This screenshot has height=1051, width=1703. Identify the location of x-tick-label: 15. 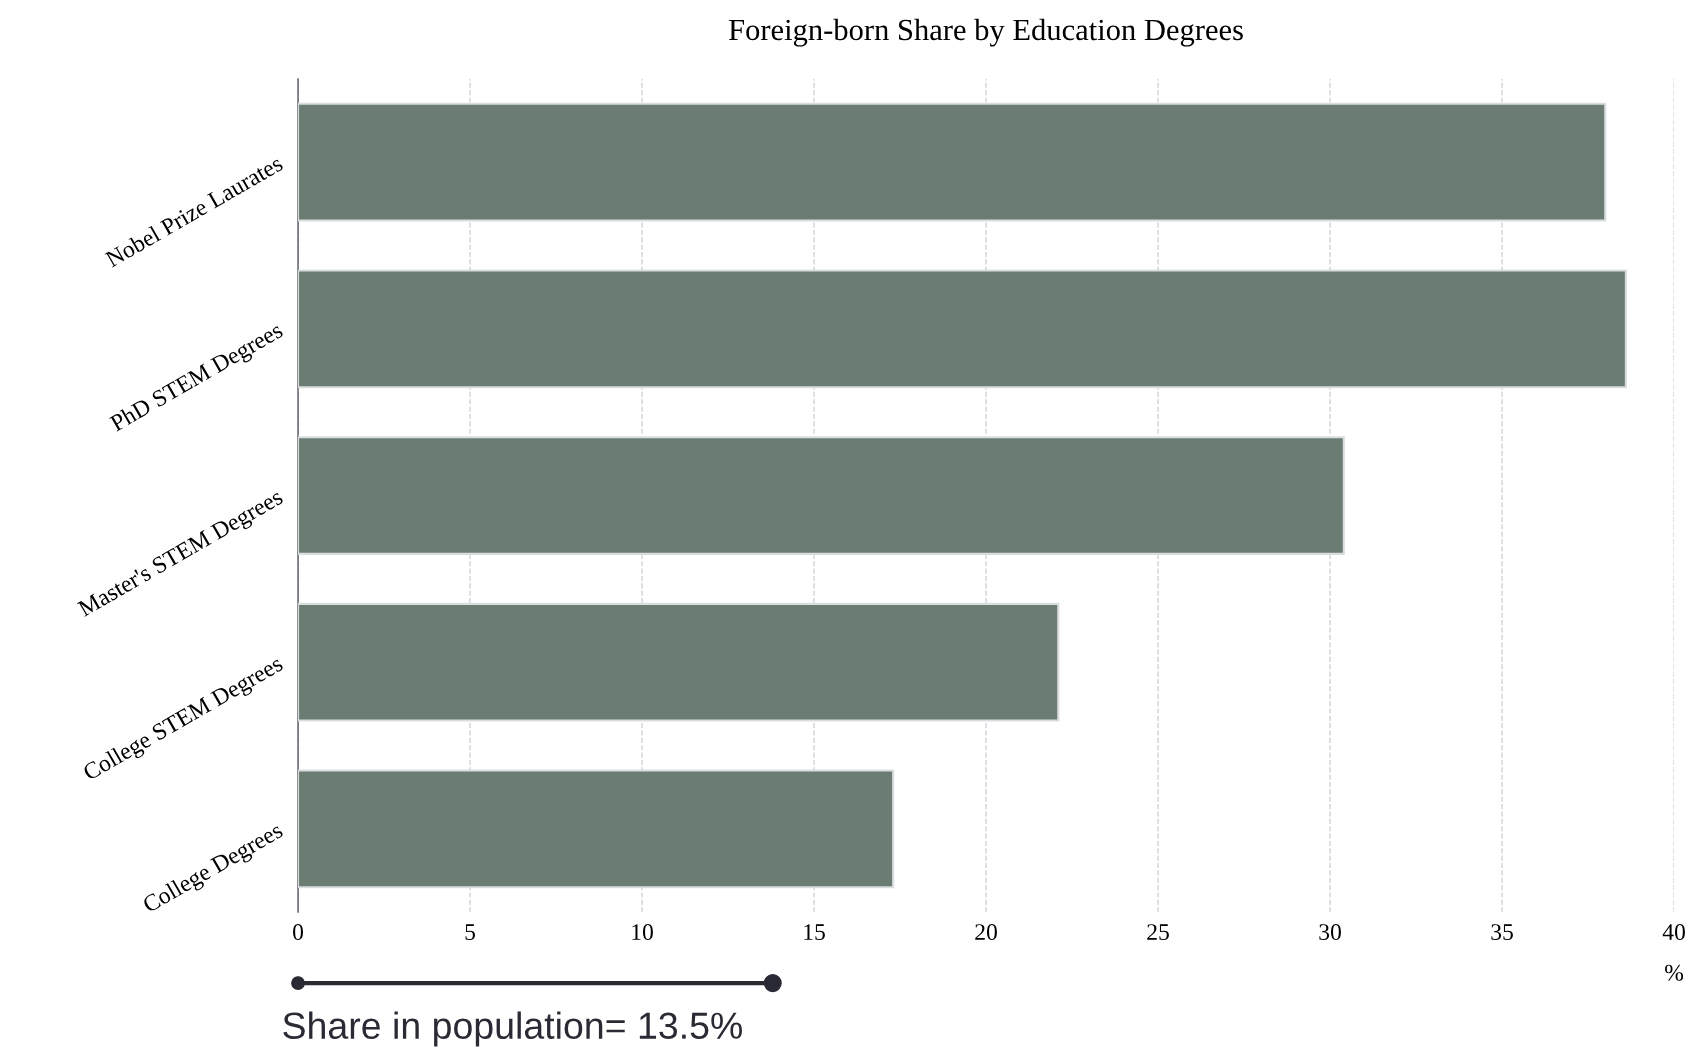
(814, 932).